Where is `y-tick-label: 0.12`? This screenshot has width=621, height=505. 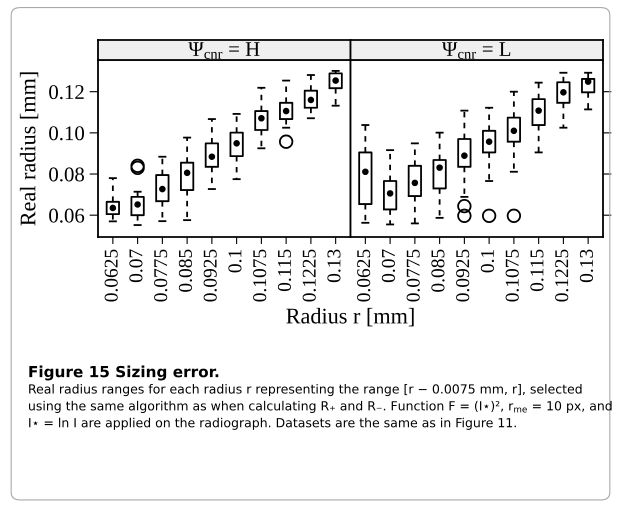 y-tick-label: 0.12 is located at coordinates (66, 92).